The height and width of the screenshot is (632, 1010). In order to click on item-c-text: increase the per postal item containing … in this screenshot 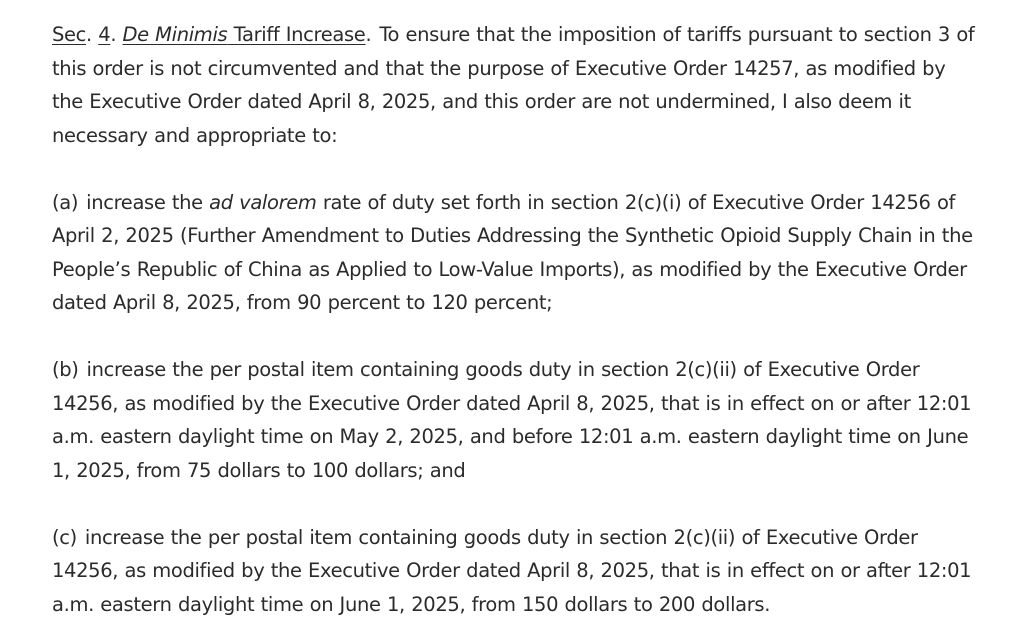, I will do `click(512, 570)`.